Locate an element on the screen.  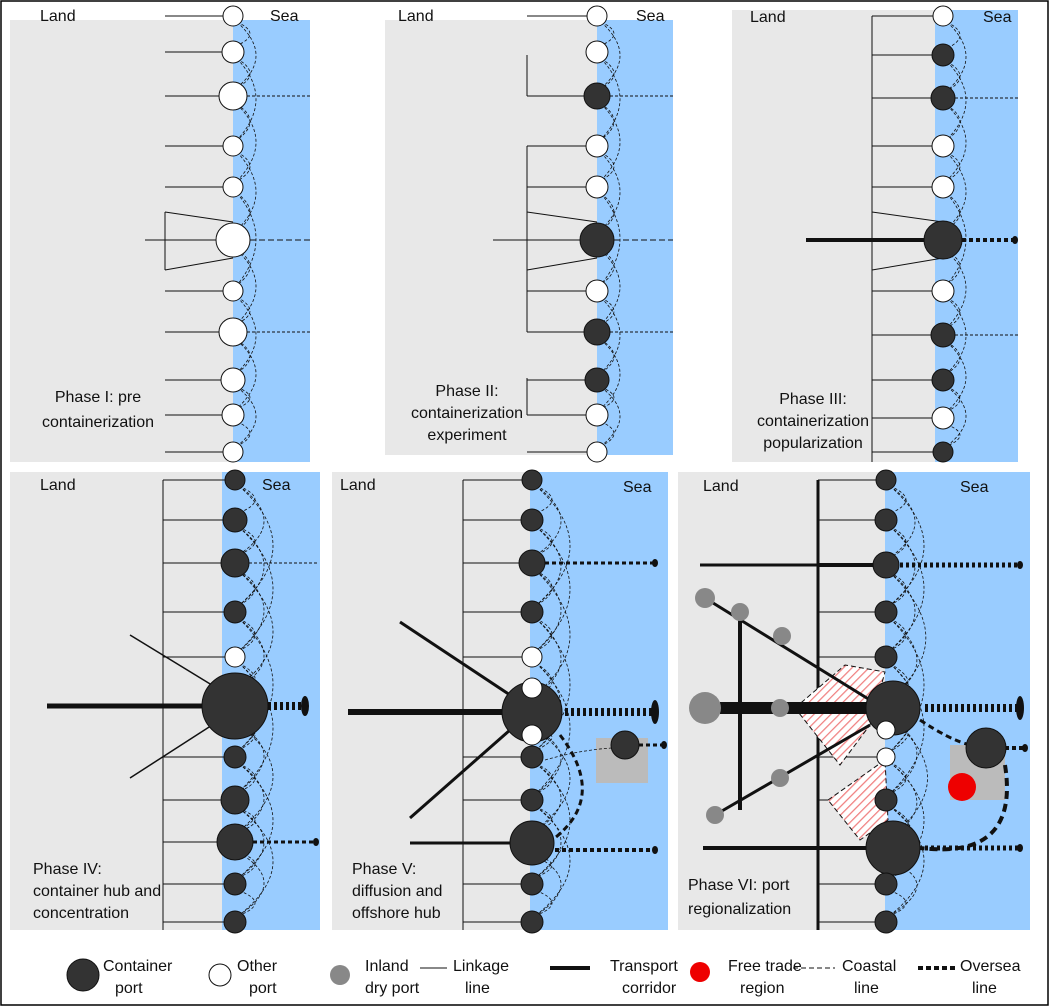
phase-caption: Phase III: is located at coordinates (813, 399).